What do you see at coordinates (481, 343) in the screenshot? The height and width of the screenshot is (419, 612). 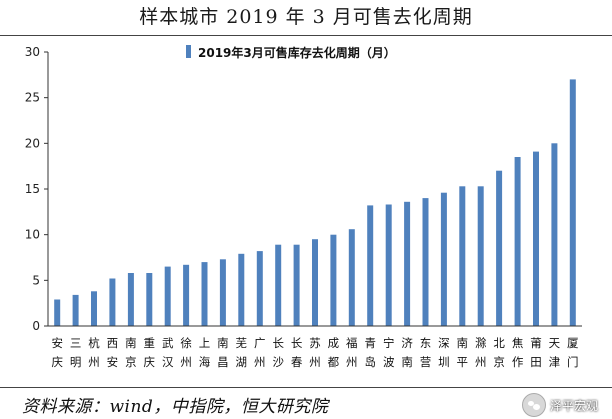 I see `x-tick-label: 滁` at bounding box center [481, 343].